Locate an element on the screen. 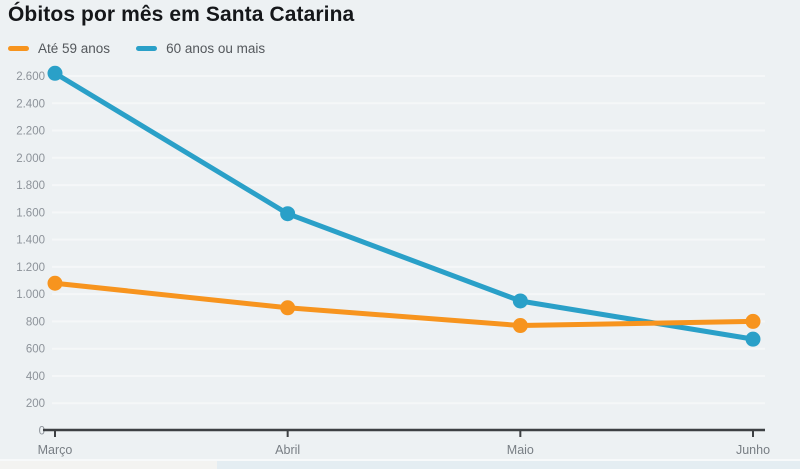 The image size is (800, 469). svg-text: 1.800 is located at coordinates (30, 186).